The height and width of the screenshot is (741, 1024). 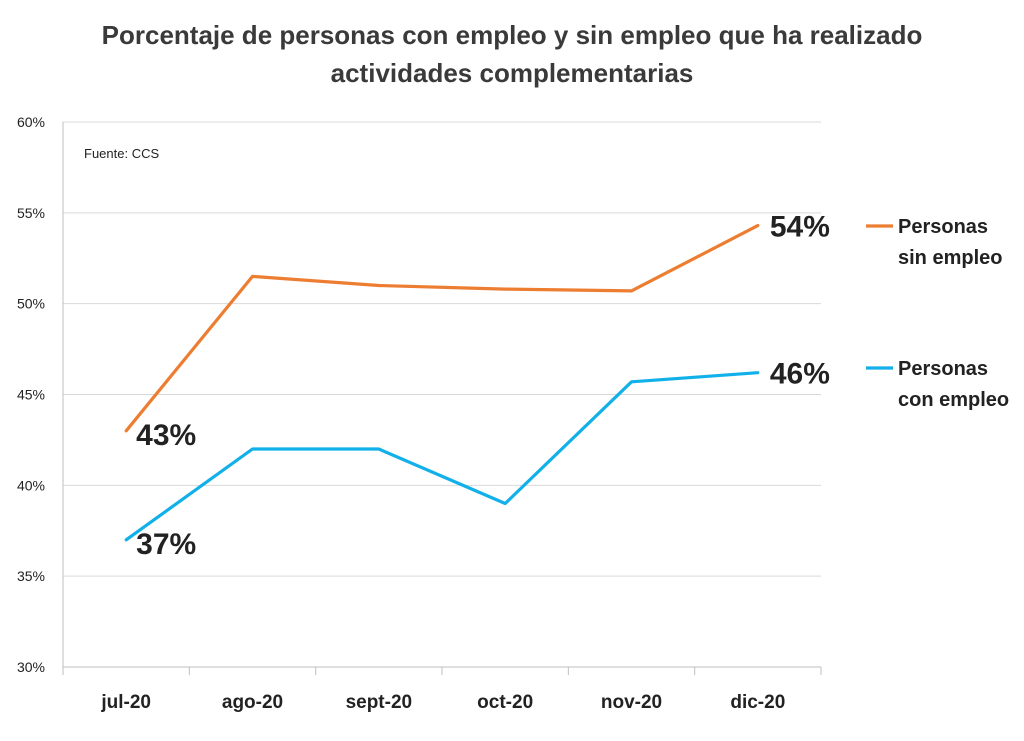 I want to click on y-tick-label: 55%, so click(x=31, y=213).